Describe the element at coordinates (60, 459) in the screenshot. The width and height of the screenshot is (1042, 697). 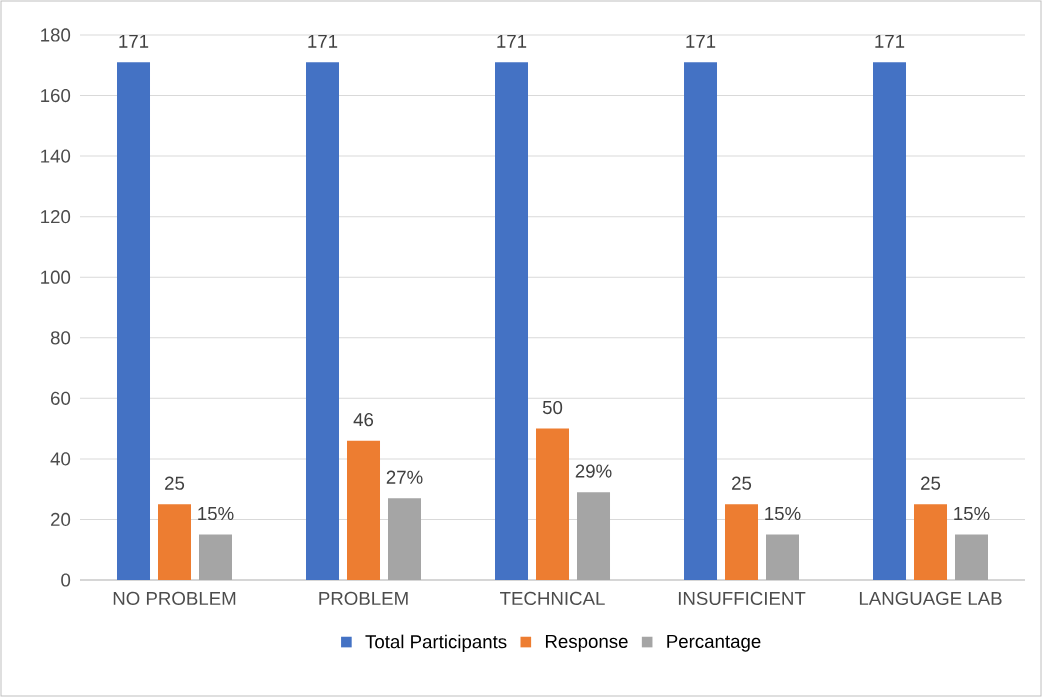
I see `y-tick-label: 40` at that location.